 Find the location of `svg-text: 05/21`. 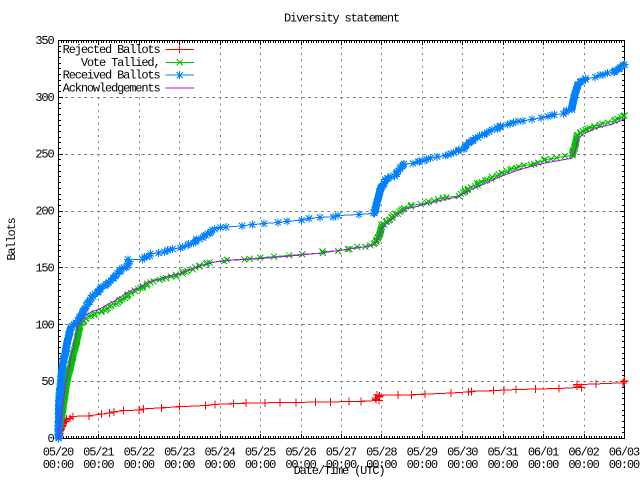

svg-text: 05/21 is located at coordinates (98, 453).